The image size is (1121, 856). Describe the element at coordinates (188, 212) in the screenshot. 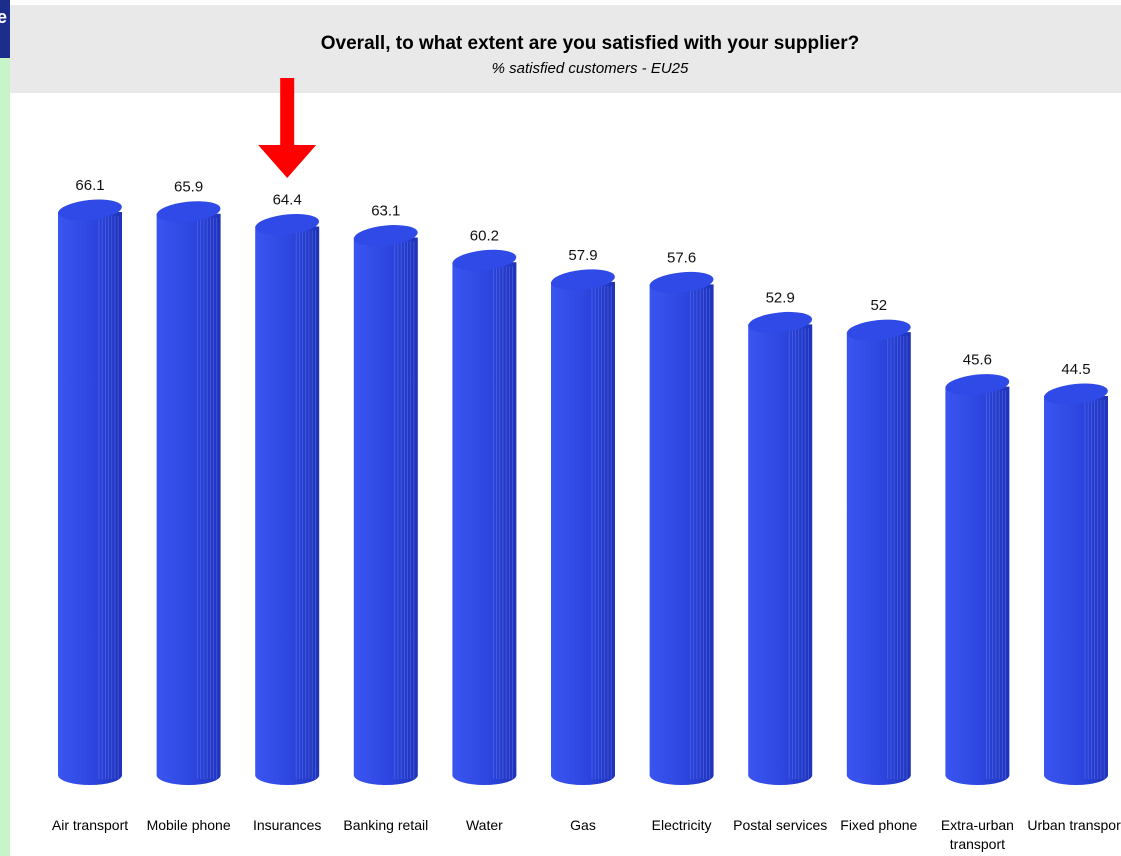

I see `bar-cap-mobile-phone` at that location.